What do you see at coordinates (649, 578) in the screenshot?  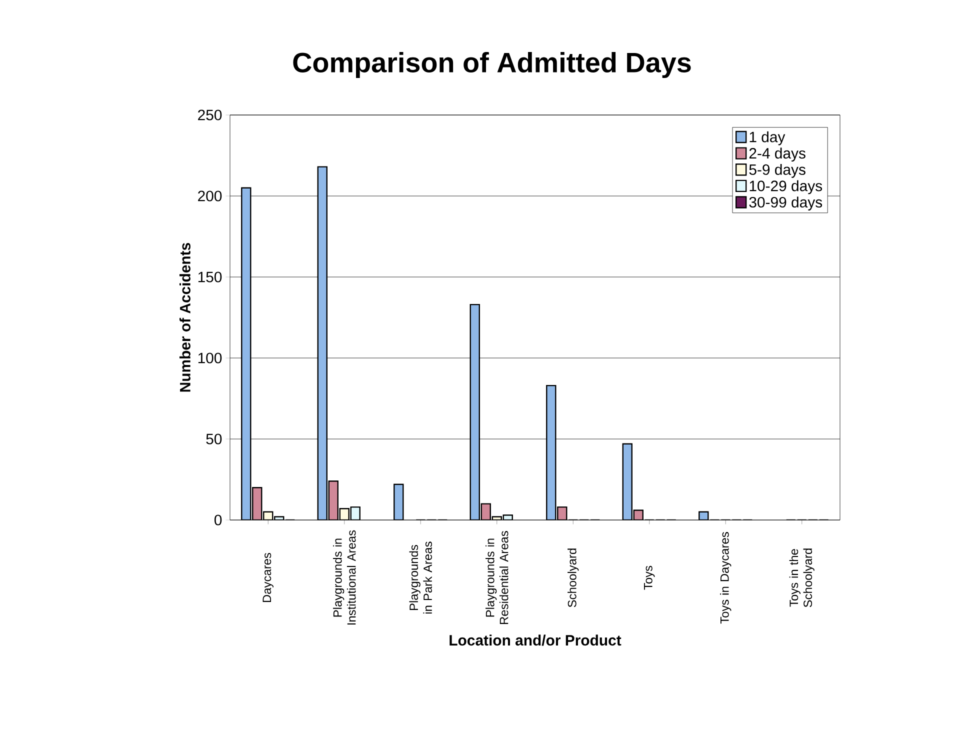 I see `x-tick-label: Toys` at bounding box center [649, 578].